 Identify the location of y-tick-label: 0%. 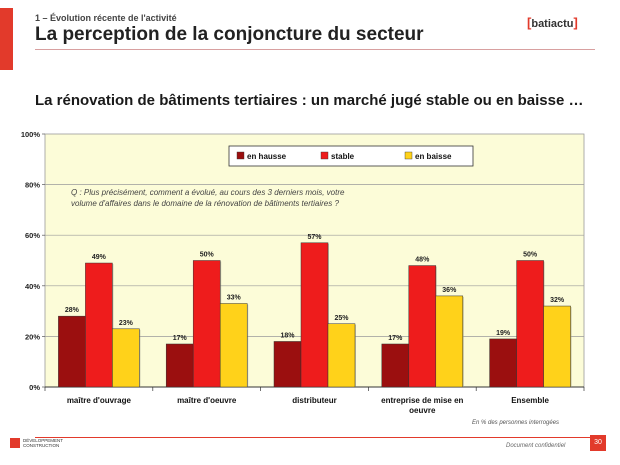
(34, 387).